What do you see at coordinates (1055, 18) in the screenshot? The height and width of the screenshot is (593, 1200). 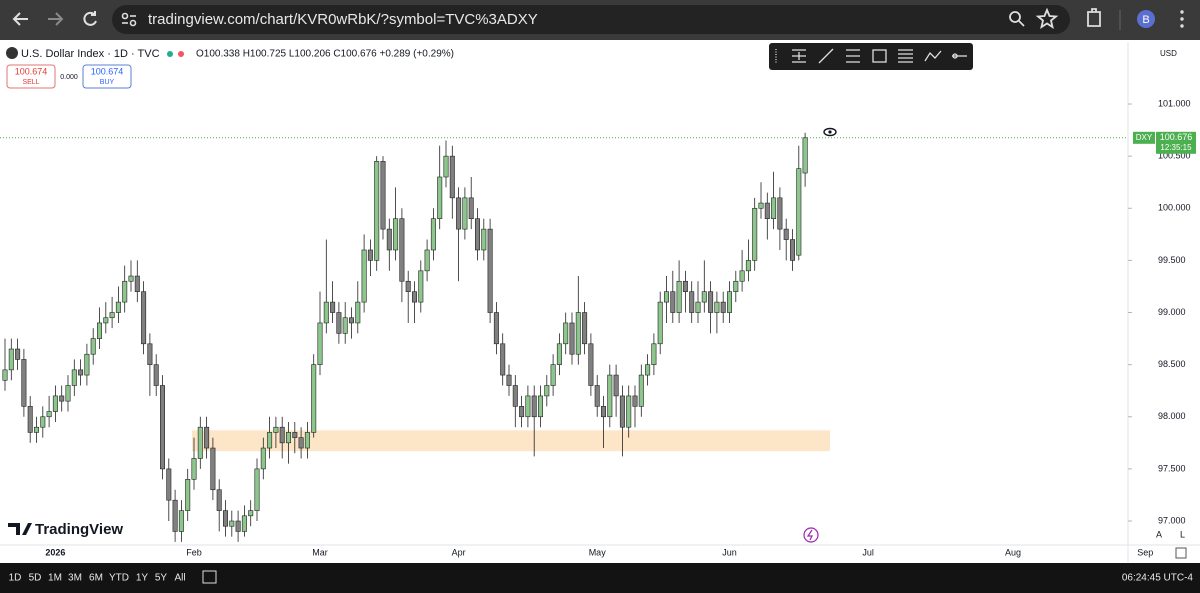 I see `address-icons` at bounding box center [1055, 18].